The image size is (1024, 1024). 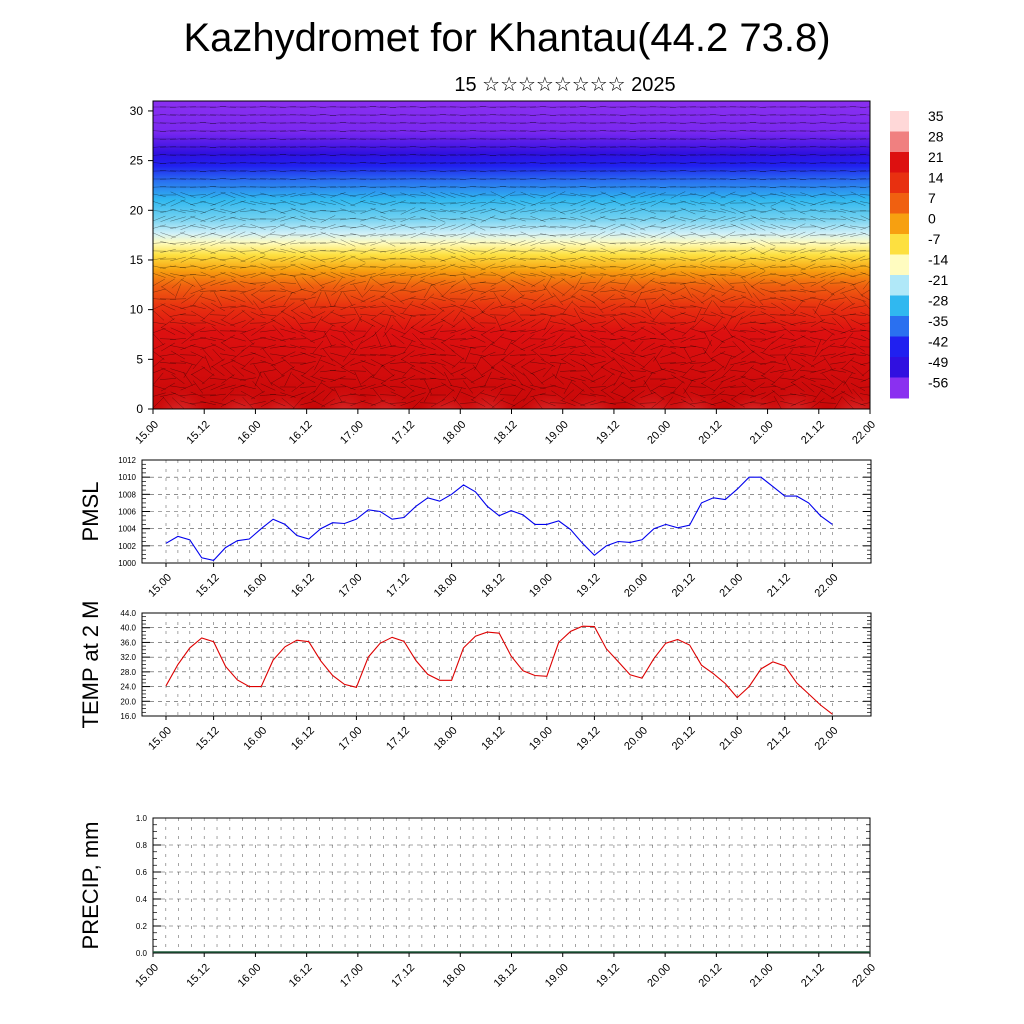 I want to click on y-tick-label: 5, so click(x=139, y=359).